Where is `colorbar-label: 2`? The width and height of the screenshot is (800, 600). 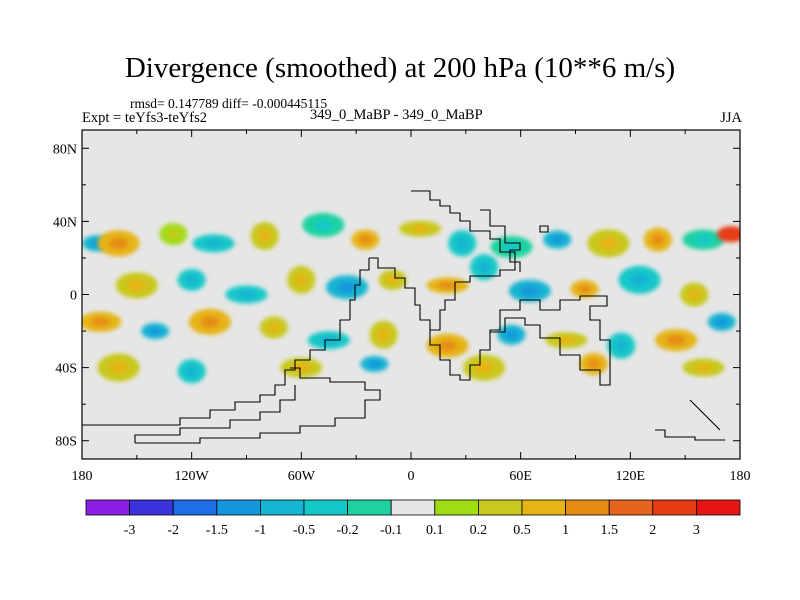 colorbar-label: 2 is located at coordinates (652, 530).